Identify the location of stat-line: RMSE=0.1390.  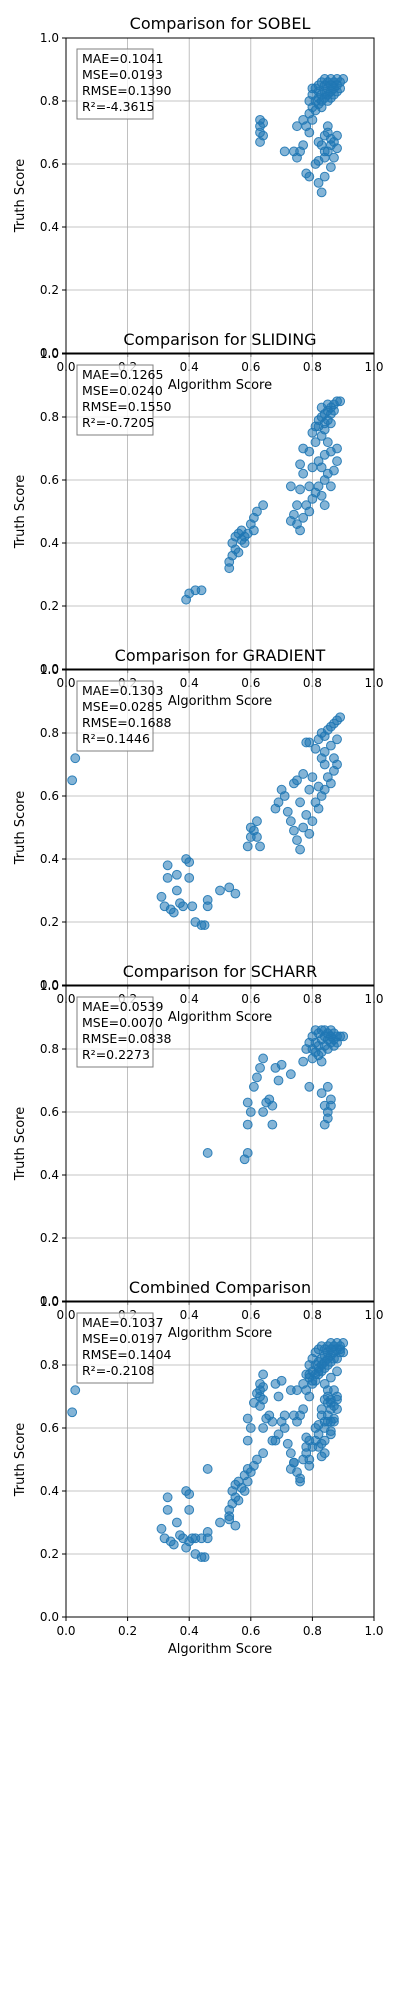
(127, 90).